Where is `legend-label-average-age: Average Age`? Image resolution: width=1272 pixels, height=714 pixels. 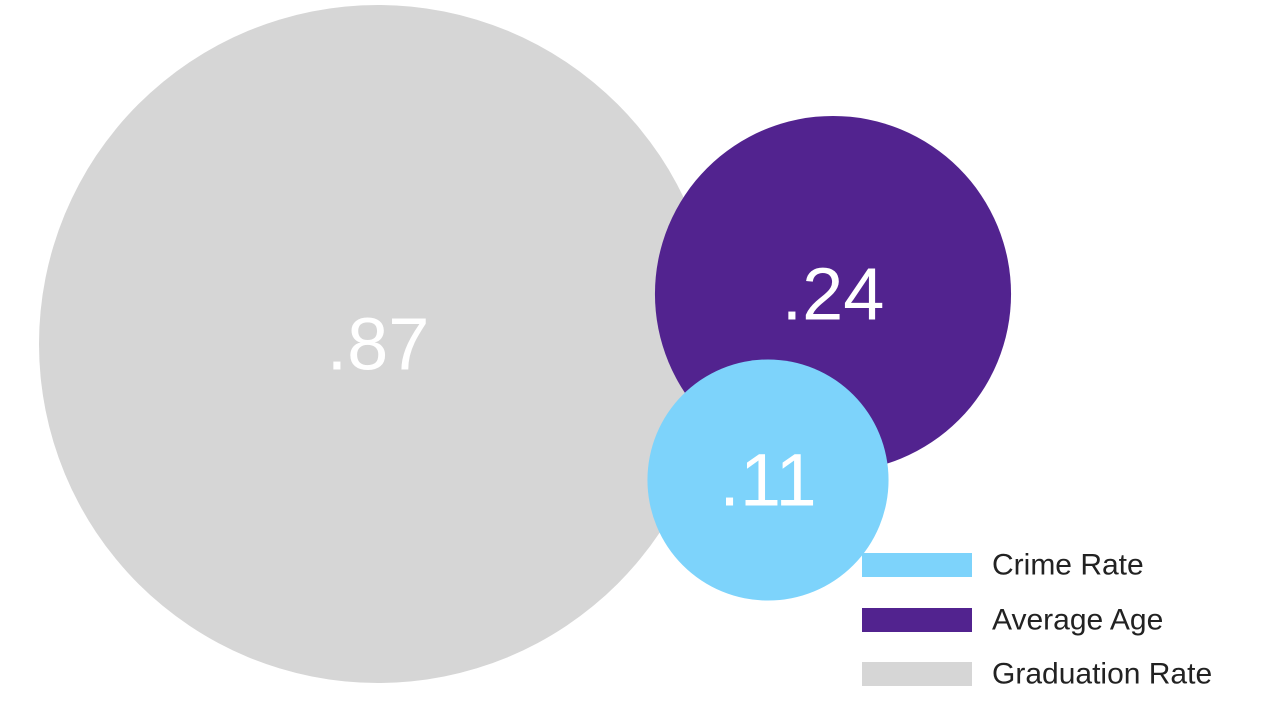 legend-label-average-age: Average Age is located at coordinates (1077, 620).